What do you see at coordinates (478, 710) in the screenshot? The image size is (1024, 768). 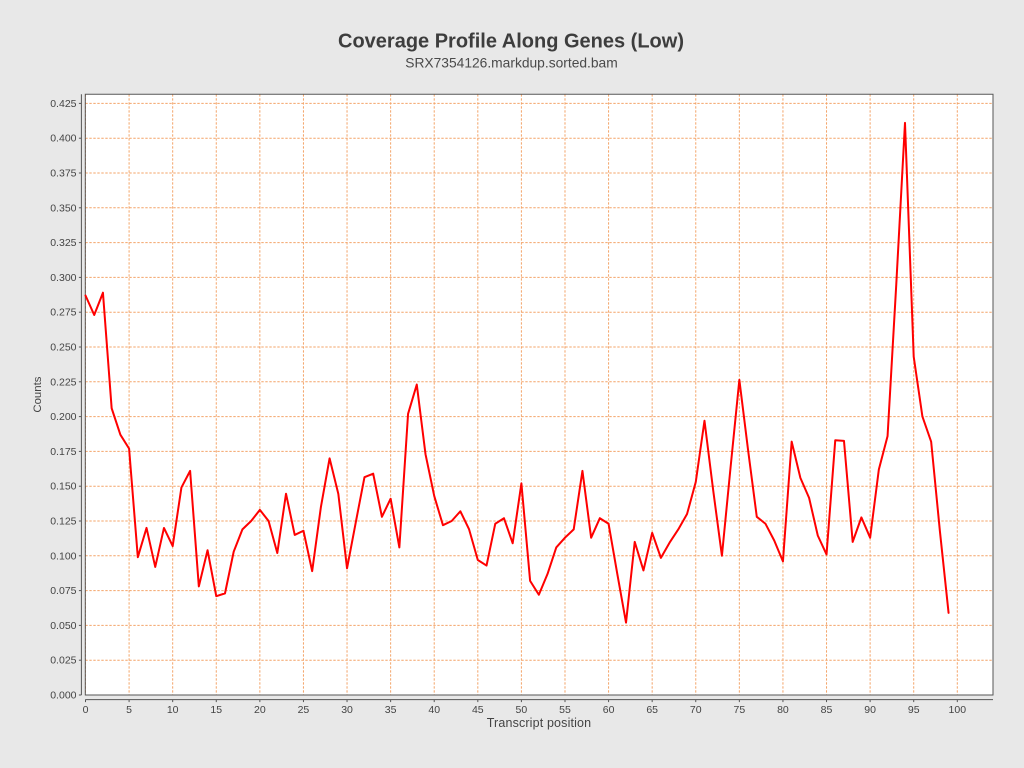 I see `svg-text: 45` at bounding box center [478, 710].